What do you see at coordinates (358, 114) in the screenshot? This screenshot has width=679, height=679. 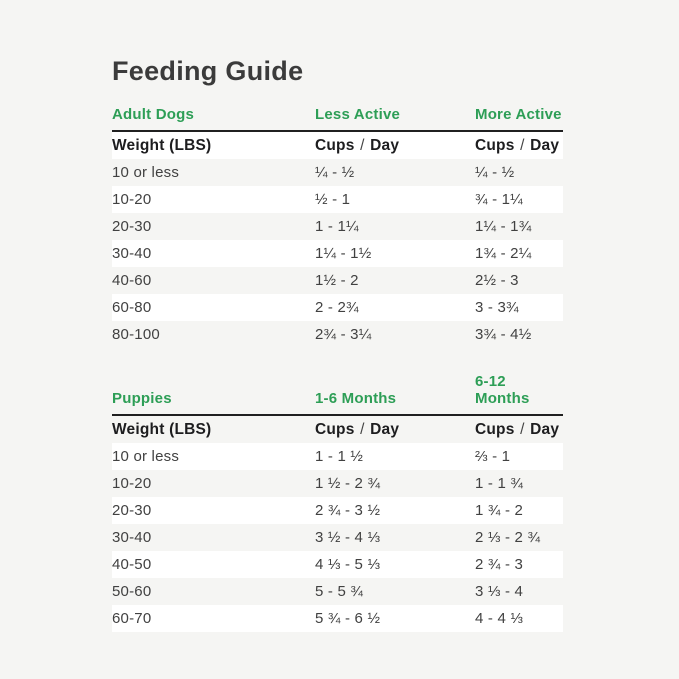 I see `column-label-less-active: Less Active` at bounding box center [358, 114].